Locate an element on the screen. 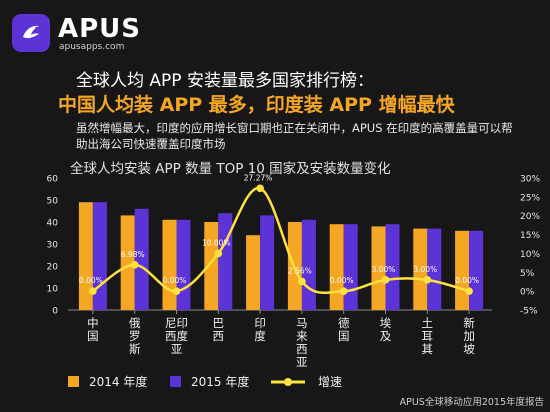 This screenshot has width=550, height=412. x-tick-label: 罗 is located at coordinates (135, 336).